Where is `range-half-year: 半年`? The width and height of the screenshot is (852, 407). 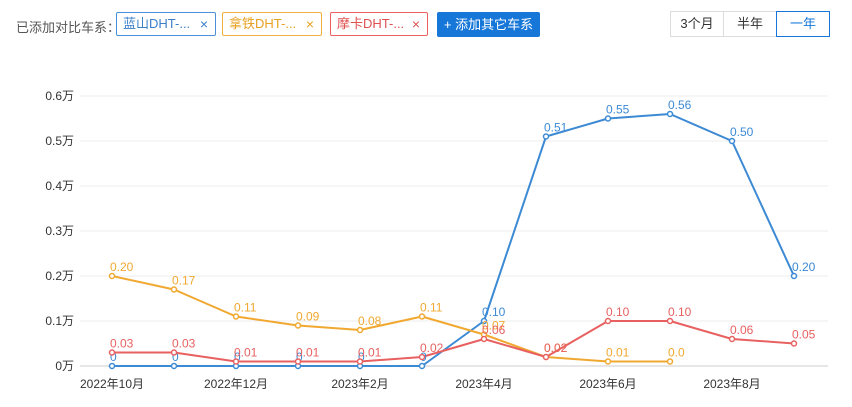
range-half-year: 半年 is located at coordinates (750, 24).